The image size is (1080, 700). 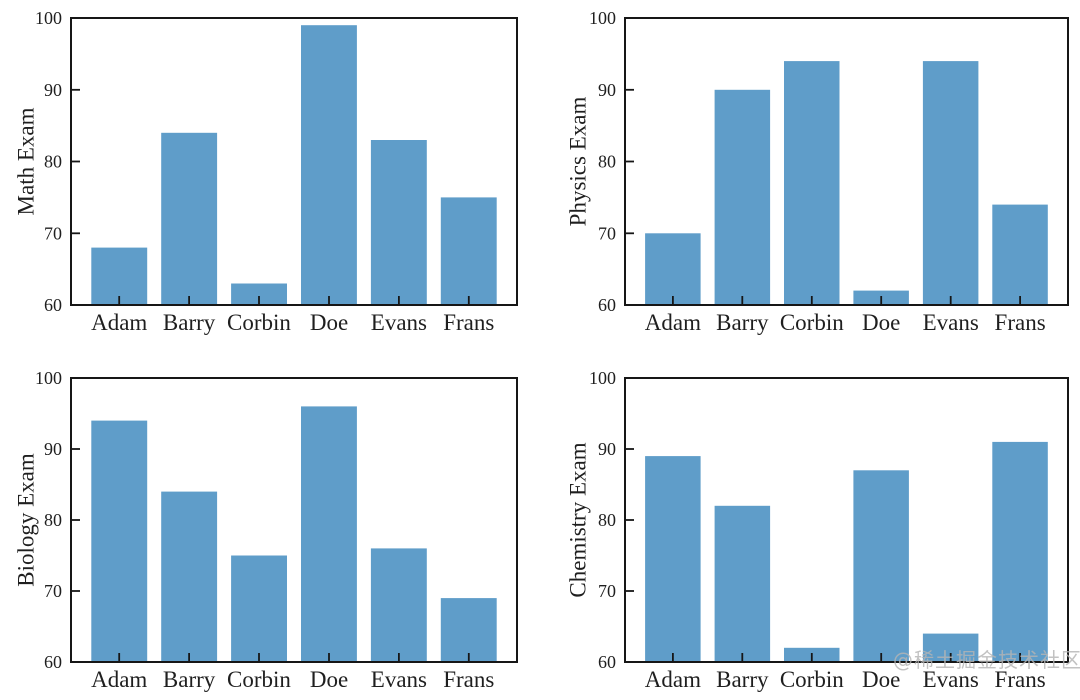 I want to click on y-axis-label: Chemistry Exam, so click(x=578, y=519).